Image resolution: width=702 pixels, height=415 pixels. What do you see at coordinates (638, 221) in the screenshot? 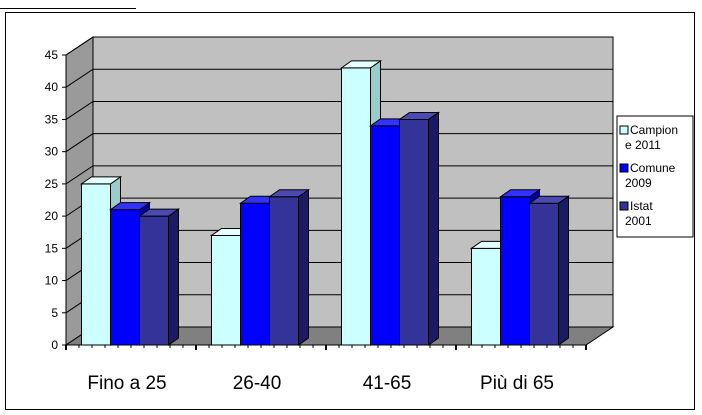
I see `legend-label: 2001` at bounding box center [638, 221].